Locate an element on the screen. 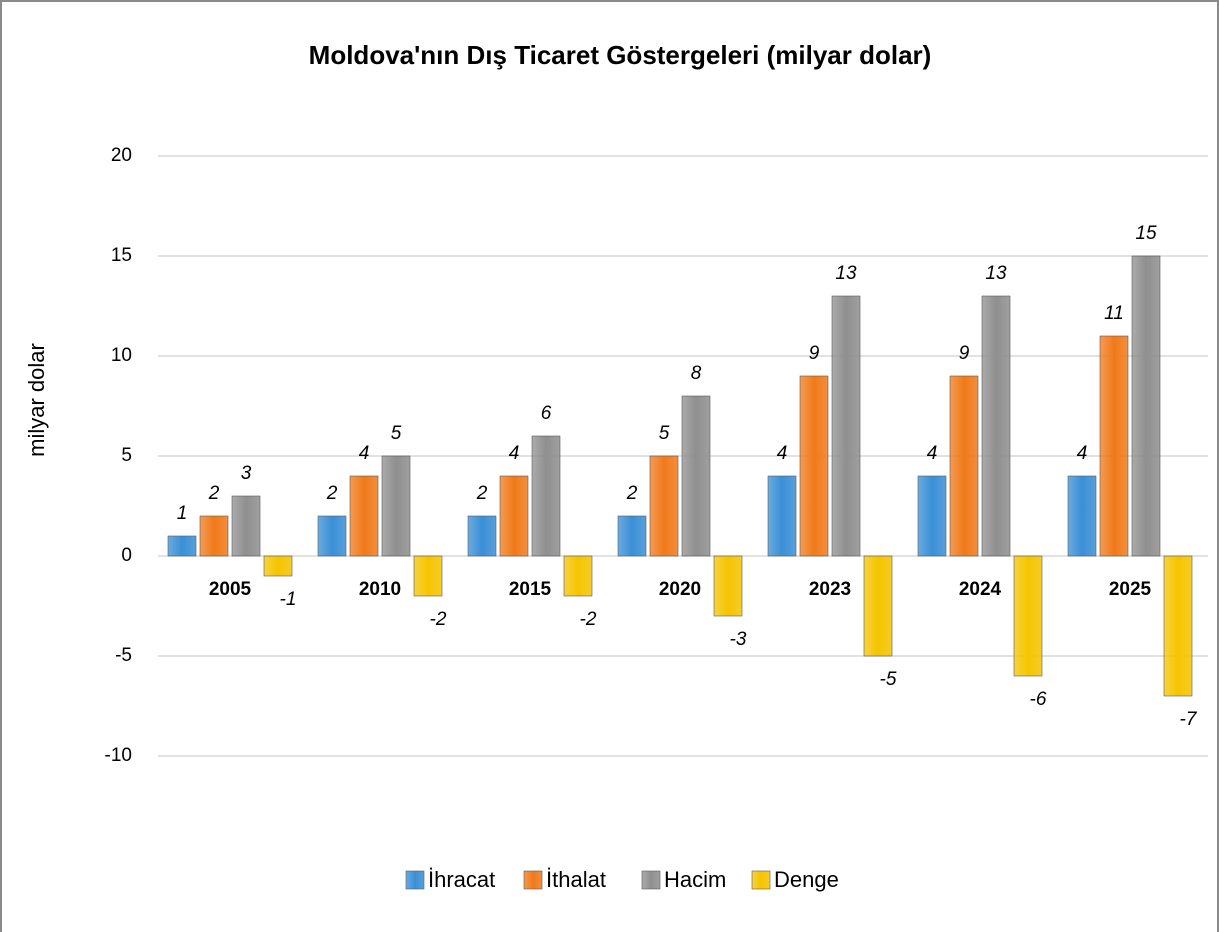 The image size is (1219, 932). value-label: 8 is located at coordinates (696, 373).